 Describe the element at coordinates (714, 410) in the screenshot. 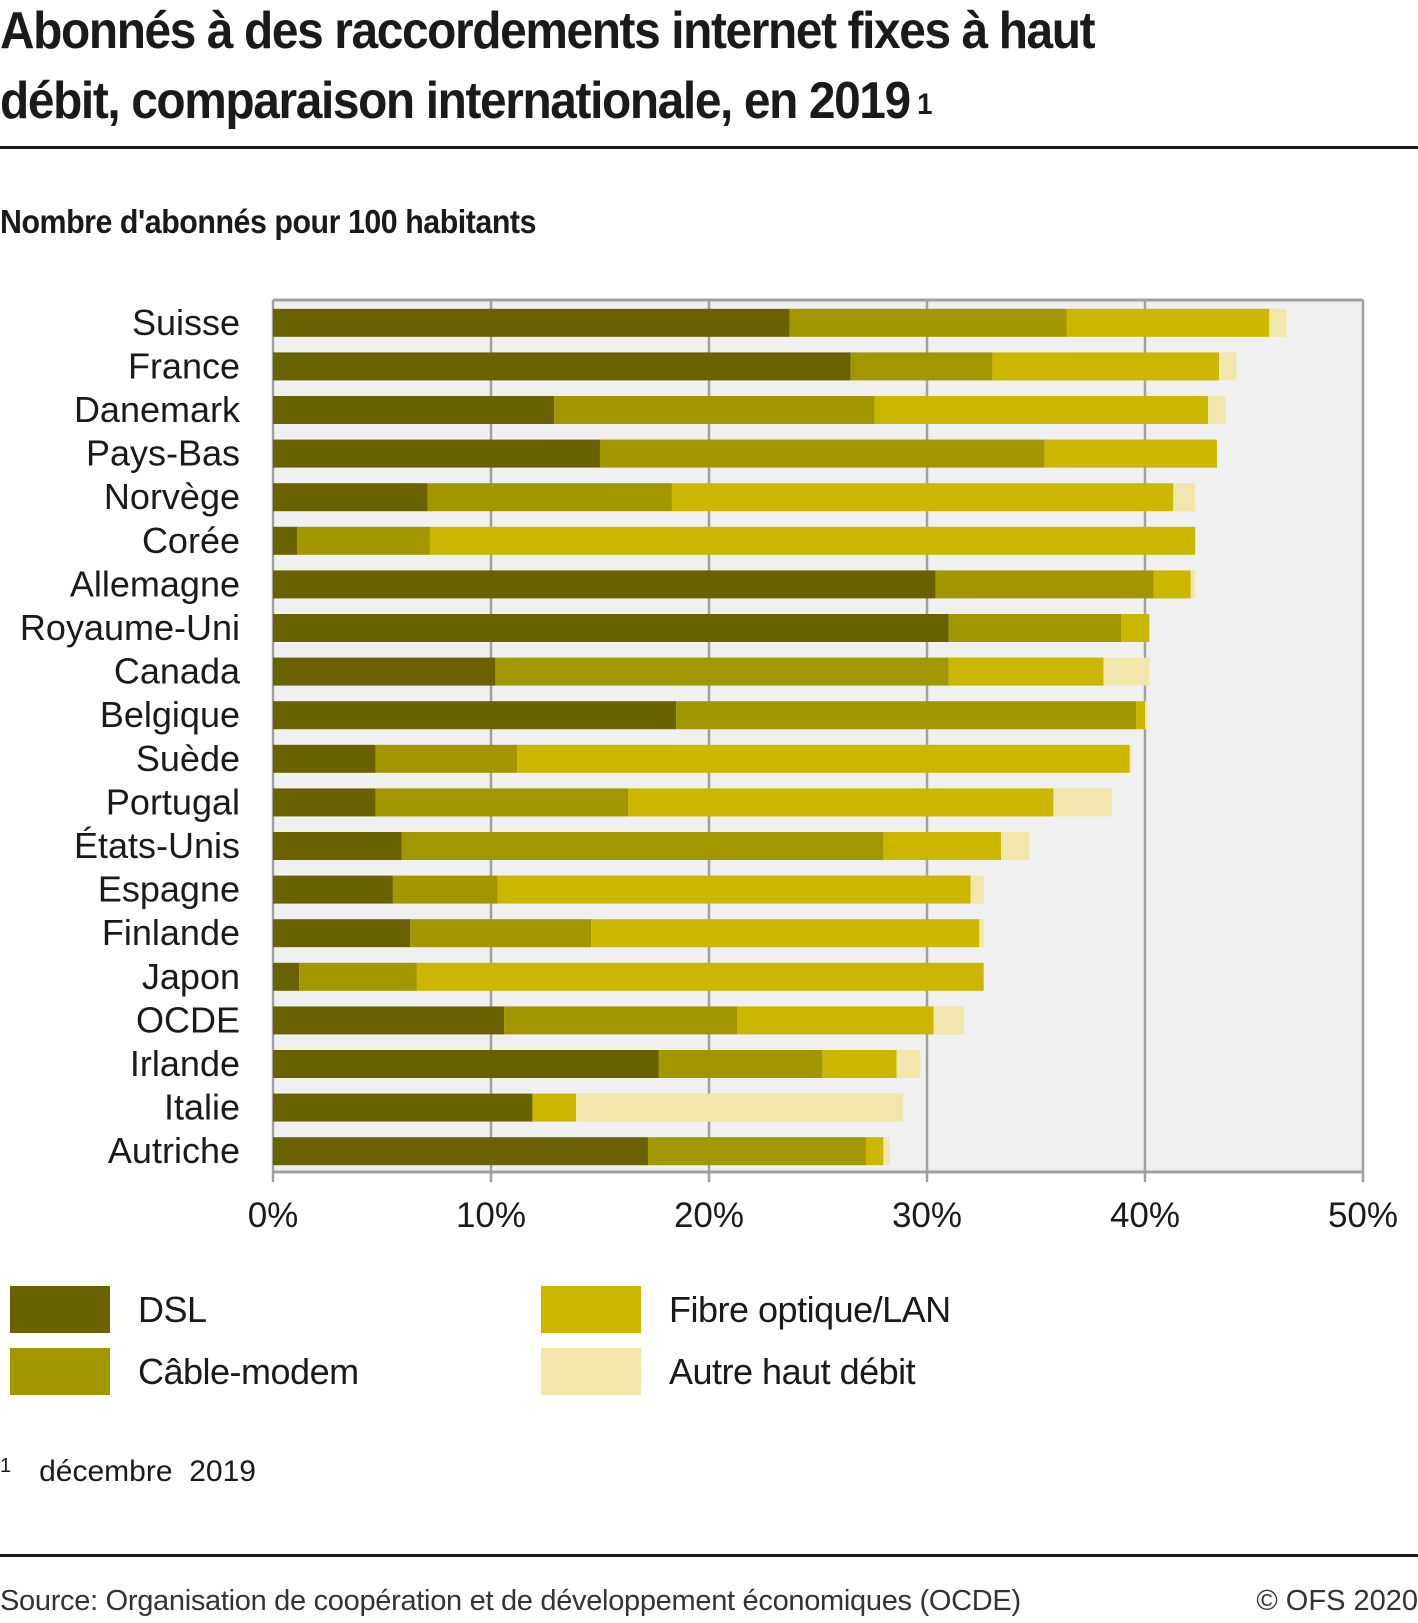

I see `bar-danemark-câble-modem` at that location.